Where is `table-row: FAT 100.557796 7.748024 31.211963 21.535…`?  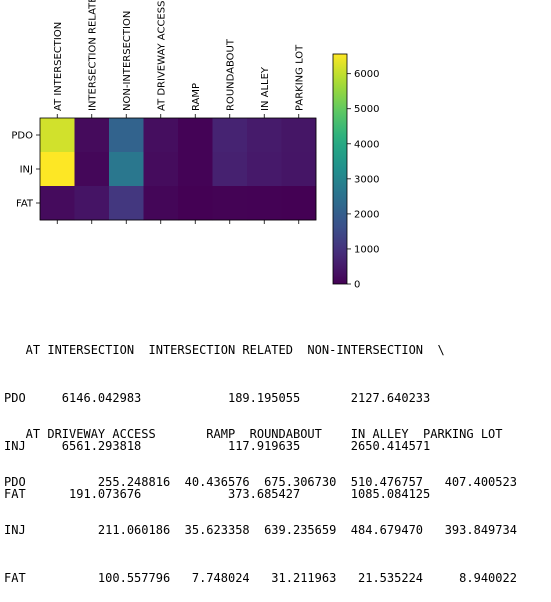
table-row: FAT 100.557796 7.748024 31.211963 21.535… is located at coordinates (260, 578).